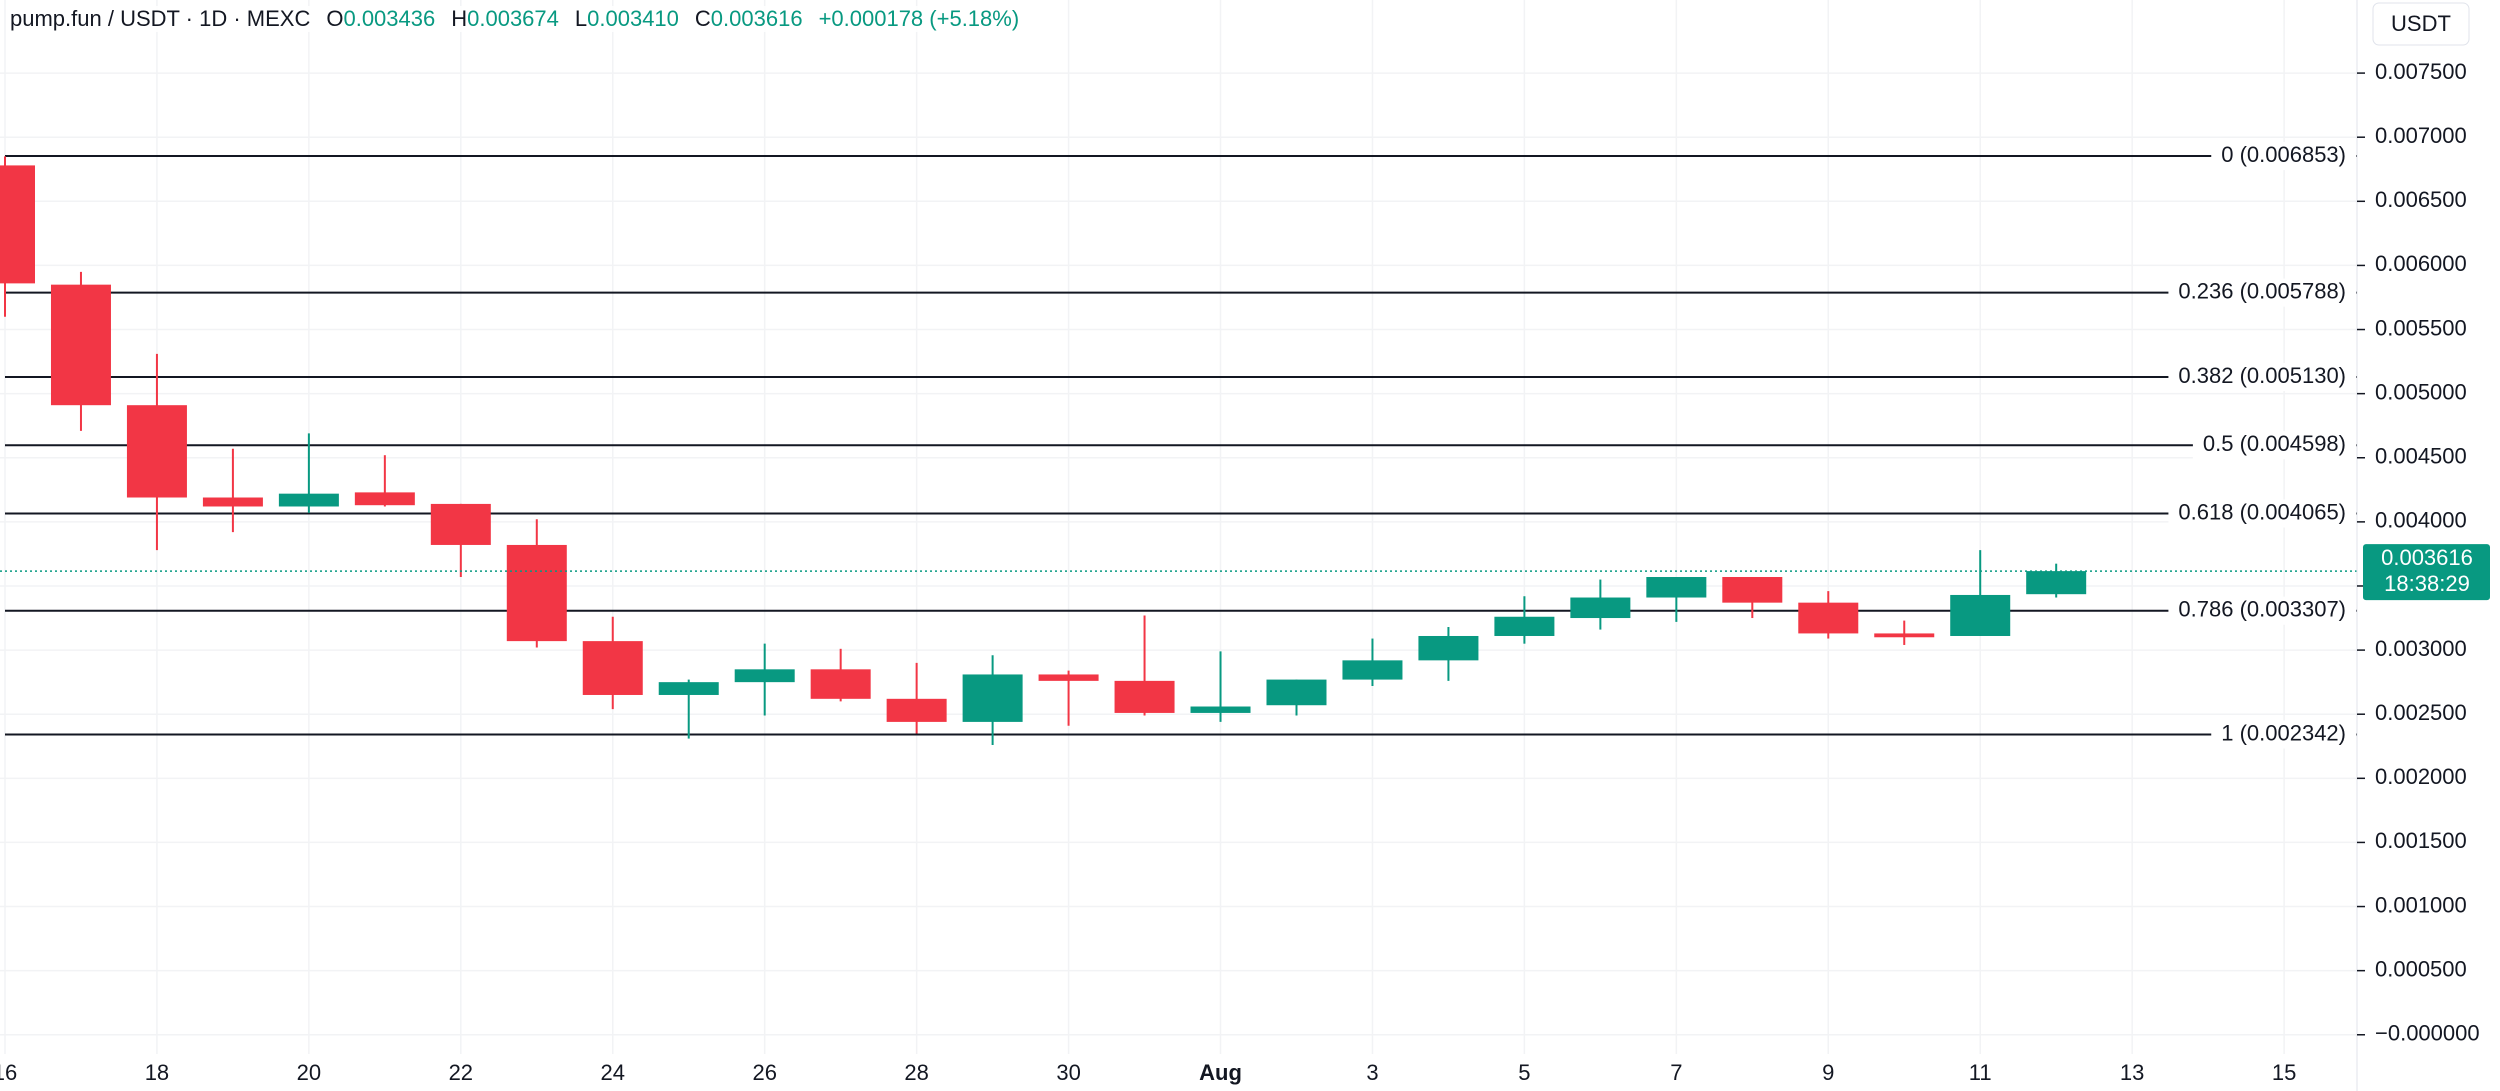 The width and height of the screenshot is (2500, 1091). Describe the element at coordinates (2421, 135) in the screenshot. I see `y-tick-label: 0.007000` at that location.